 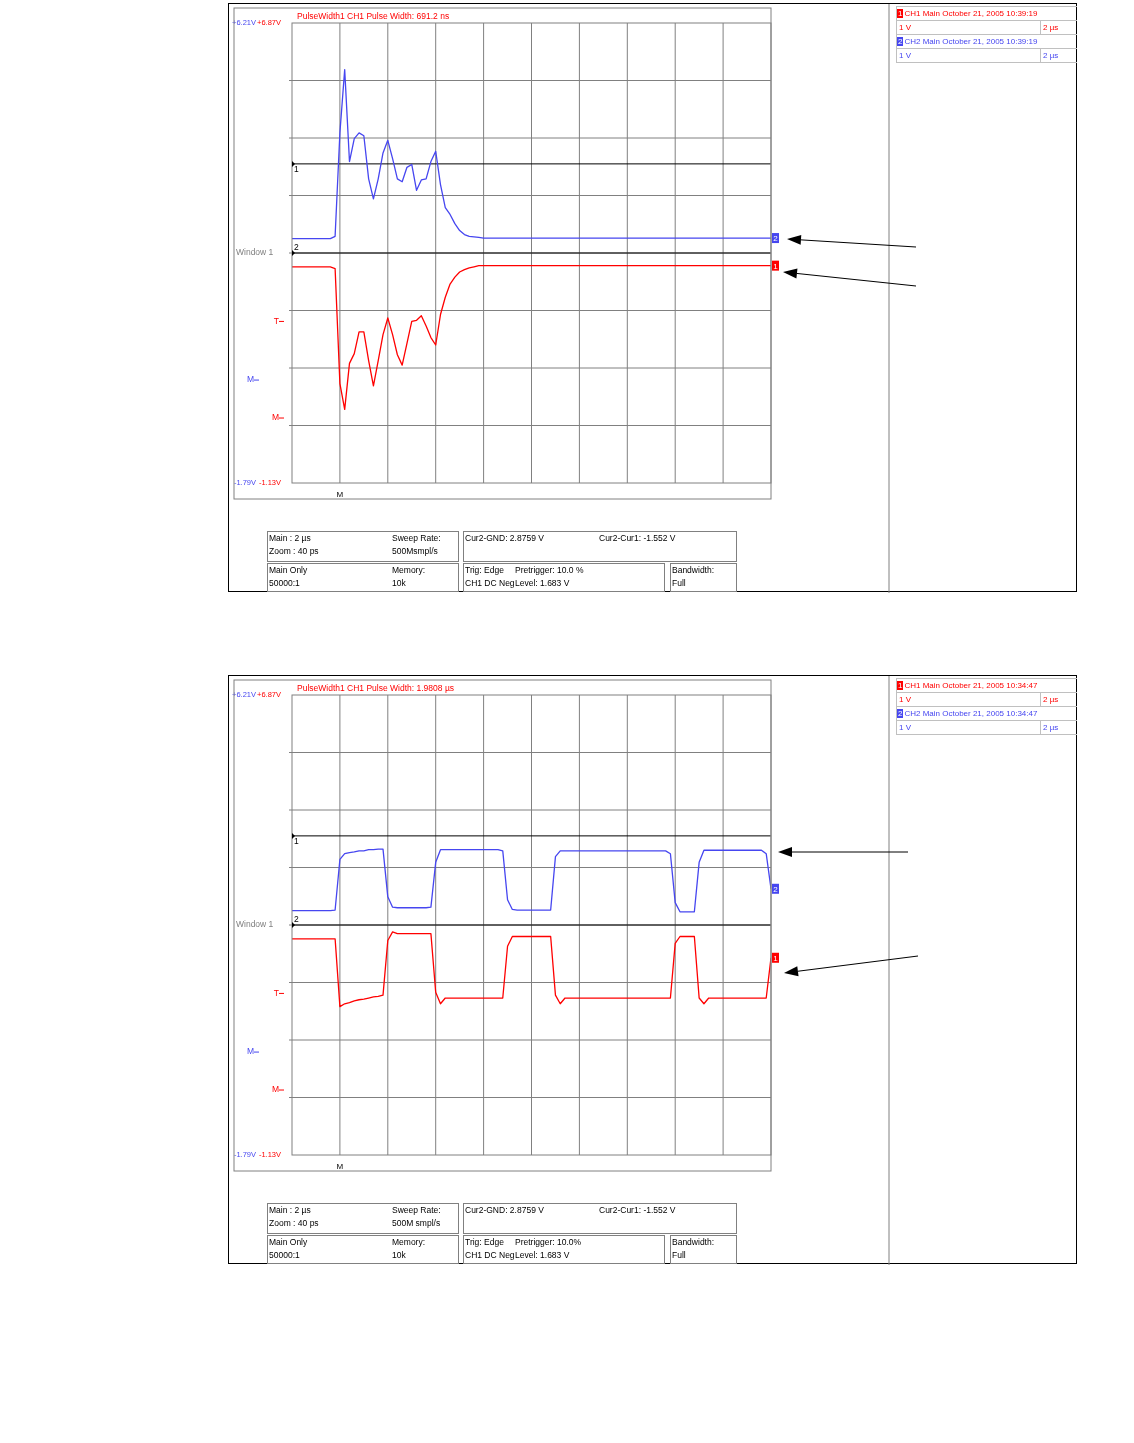 What do you see at coordinates (549, 570) in the screenshot?
I see `text: Pretrigger: 10.0 %` at bounding box center [549, 570].